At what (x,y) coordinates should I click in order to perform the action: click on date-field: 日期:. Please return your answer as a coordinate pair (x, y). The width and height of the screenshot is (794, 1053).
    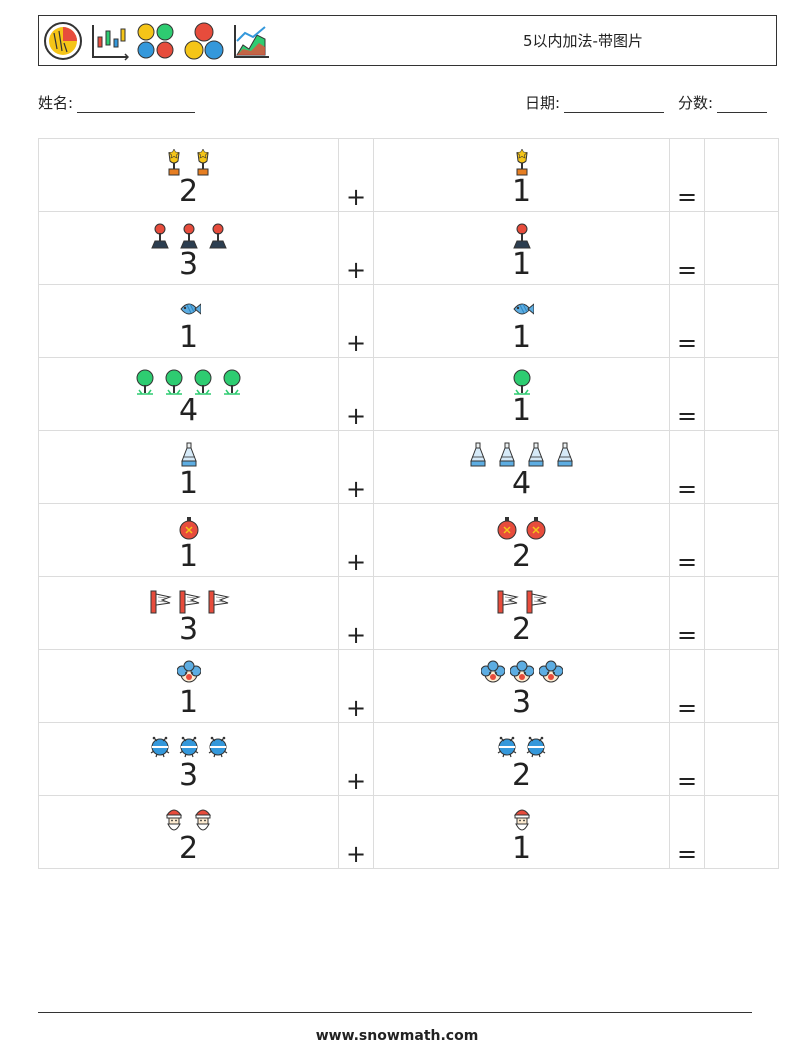
    Looking at the image, I should click on (595, 102).